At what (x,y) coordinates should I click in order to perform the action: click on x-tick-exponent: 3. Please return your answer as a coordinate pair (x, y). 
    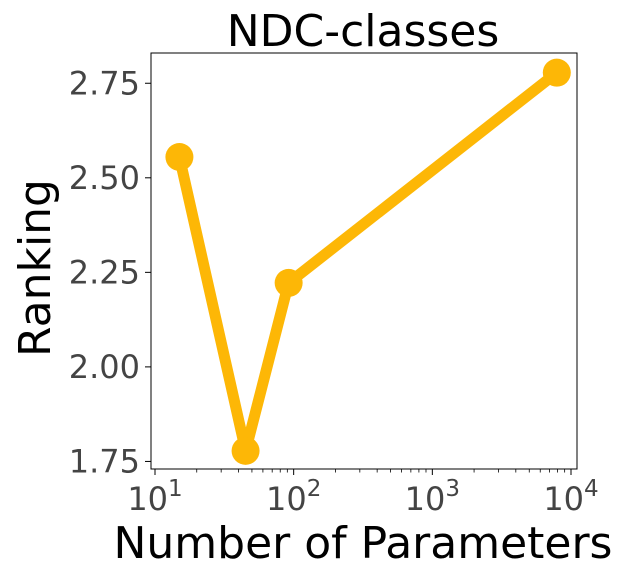
    Looking at the image, I should click on (452, 489).